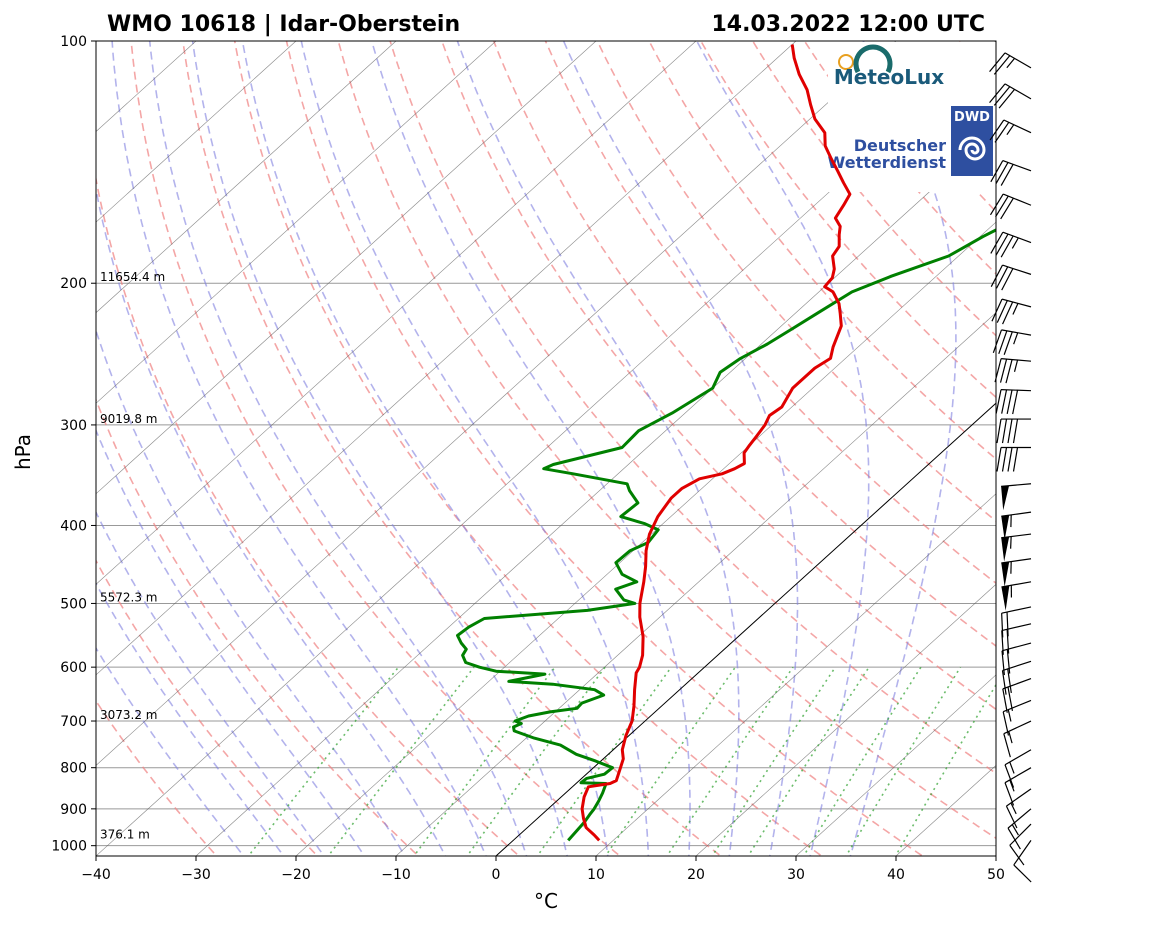 The image size is (1160, 925). Describe the element at coordinates (73, 426) in the screenshot. I see `y-tick-label: 300` at that location.